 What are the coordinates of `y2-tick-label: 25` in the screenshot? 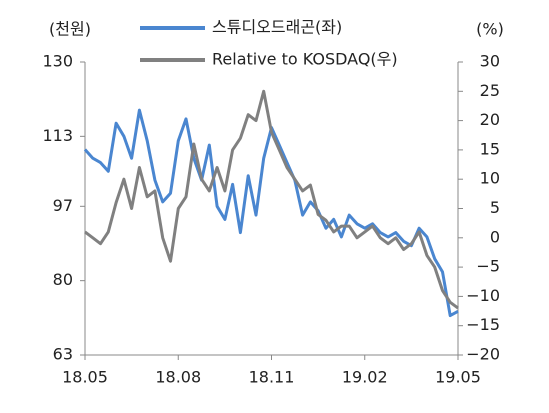 It's located at (490, 90).